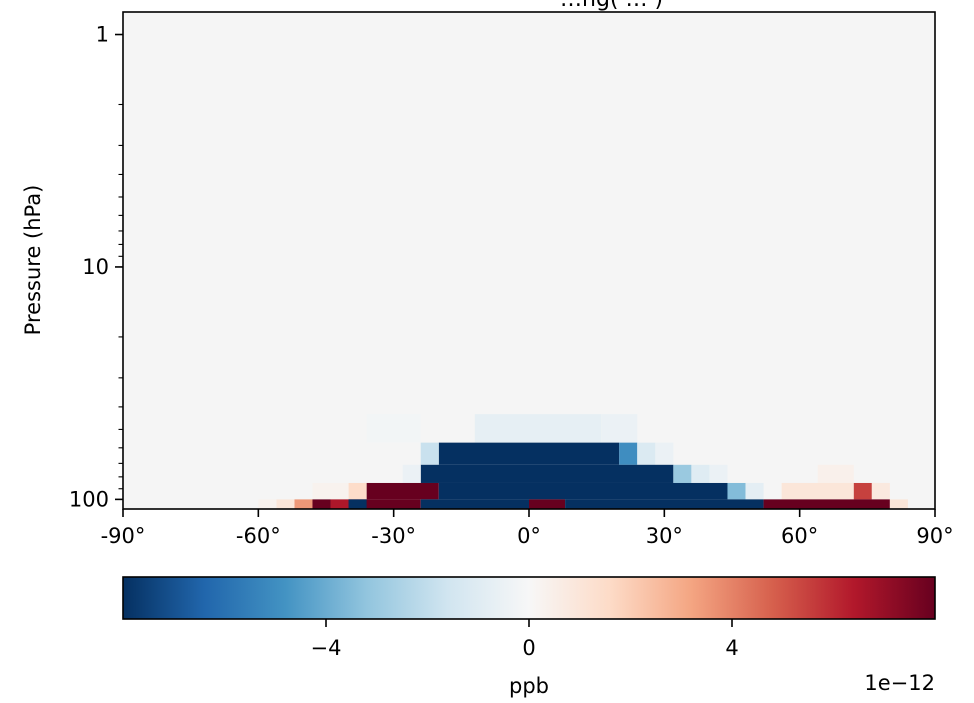 The image size is (974, 703). I want to click on x-tick-label: -30°, so click(393, 536).